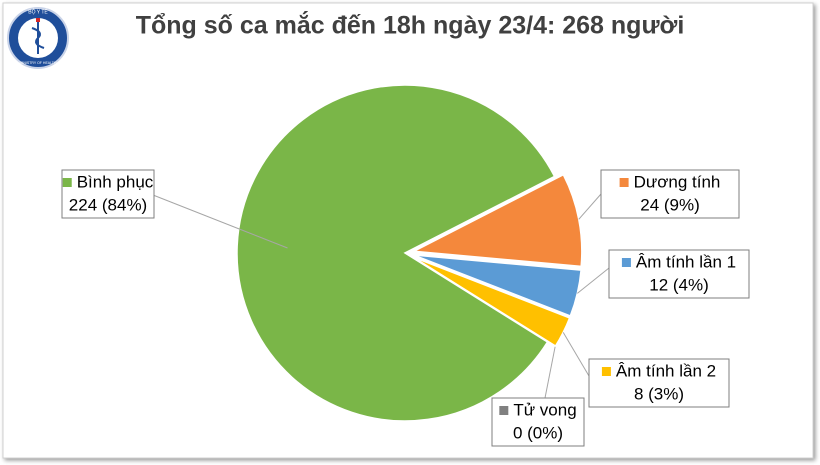 The image size is (820, 465). I want to click on logo: BỘ Y TẾ MINISTRY OF HEALTH, so click(38, 38).